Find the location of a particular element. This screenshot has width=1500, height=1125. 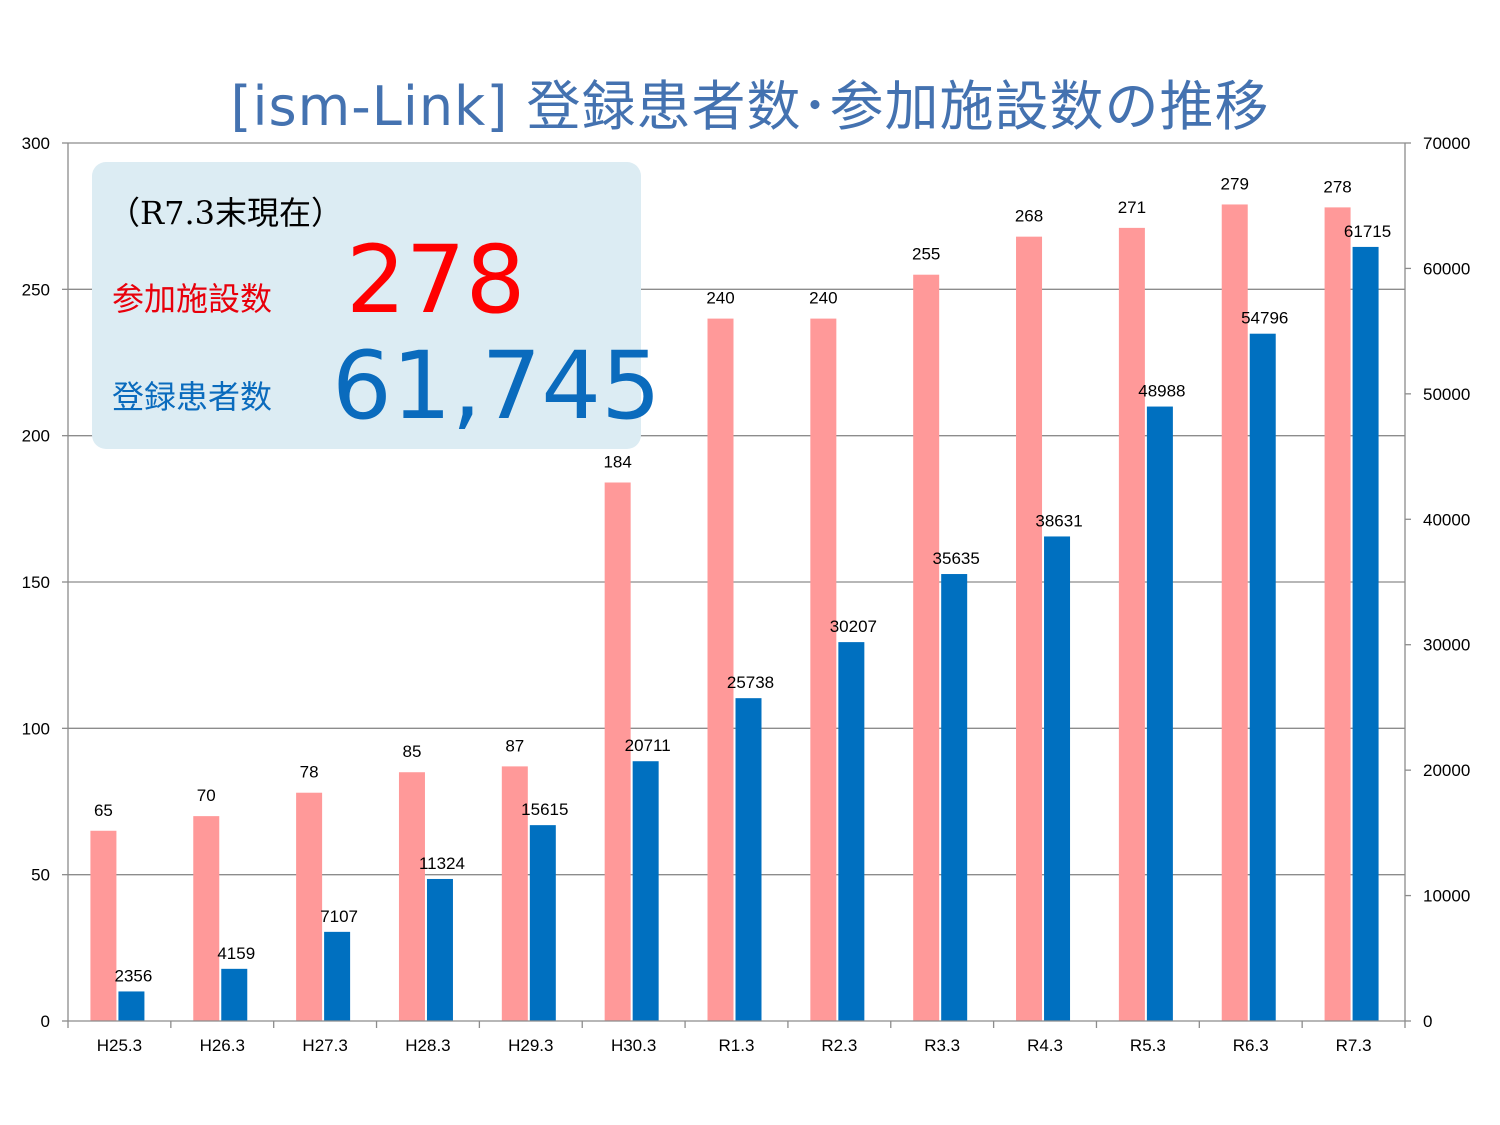

left-tick-label: 100 is located at coordinates (36, 728).